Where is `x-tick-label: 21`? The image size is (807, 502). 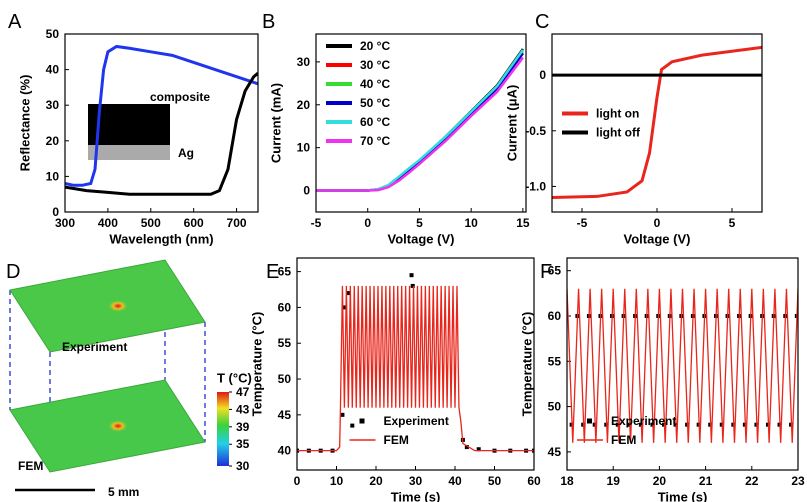 x-tick-label: 21 is located at coordinates (706, 481).